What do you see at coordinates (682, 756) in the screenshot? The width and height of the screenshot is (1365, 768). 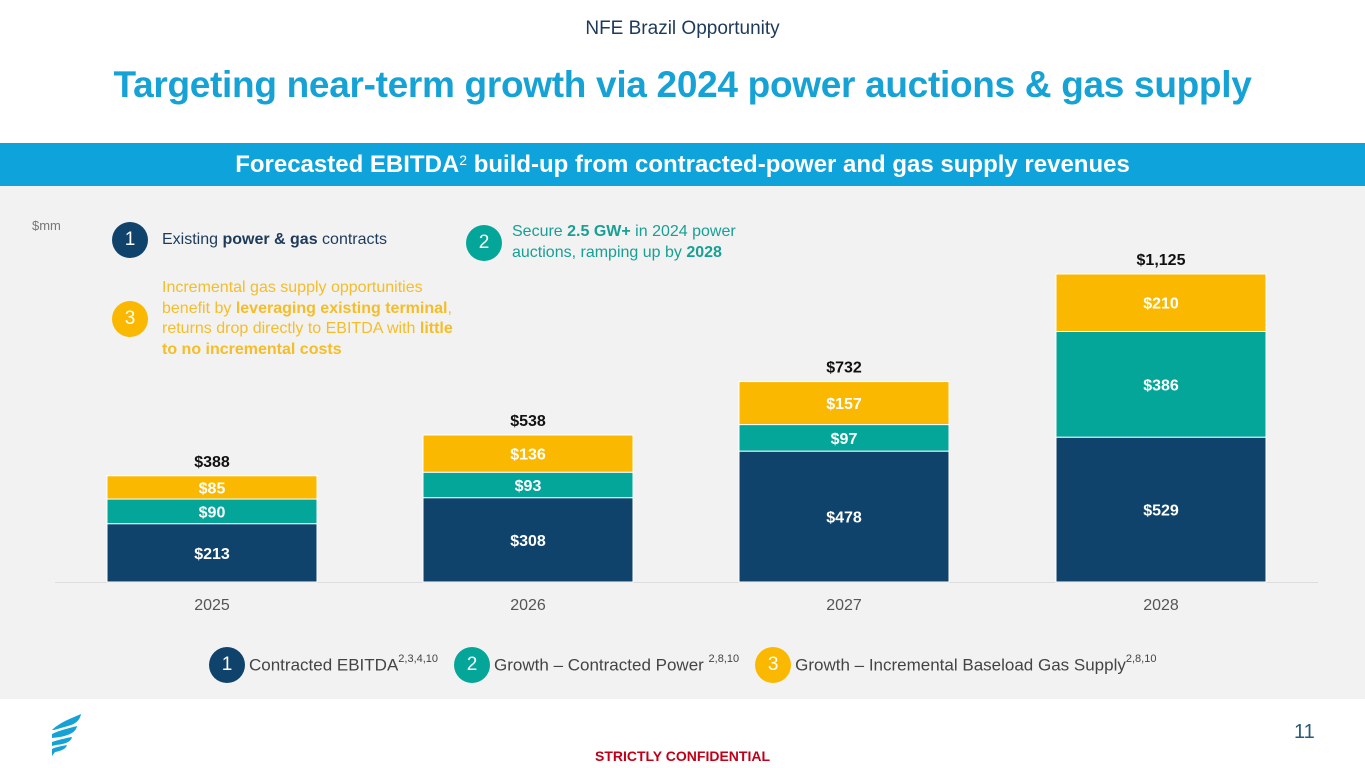 I see `confidential-label: STRICTLY CONFIDENTIAL` at bounding box center [682, 756].